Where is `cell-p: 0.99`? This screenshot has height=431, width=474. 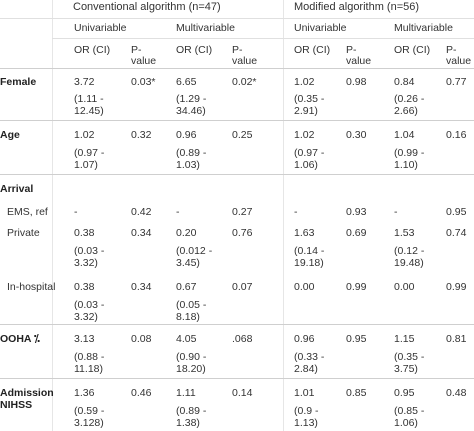
cell-p: 0.99 is located at coordinates (456, 287).